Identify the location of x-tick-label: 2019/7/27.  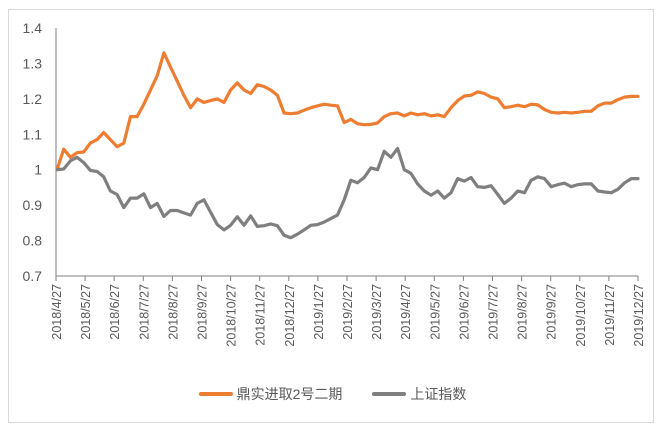
(494, 312).